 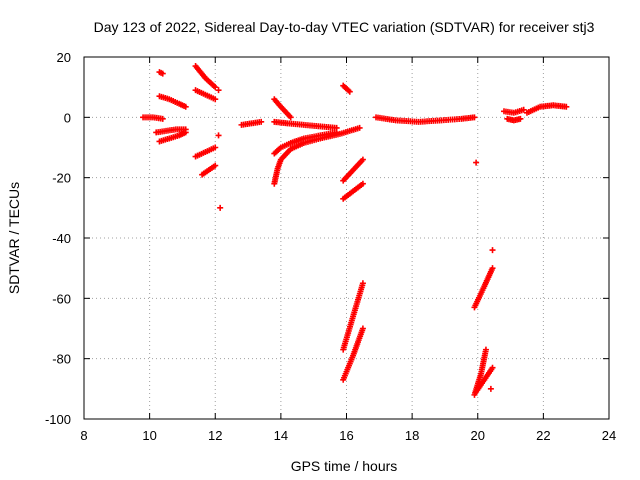 I want to click on x-tick-label: 22, so click(x=543, y=435).